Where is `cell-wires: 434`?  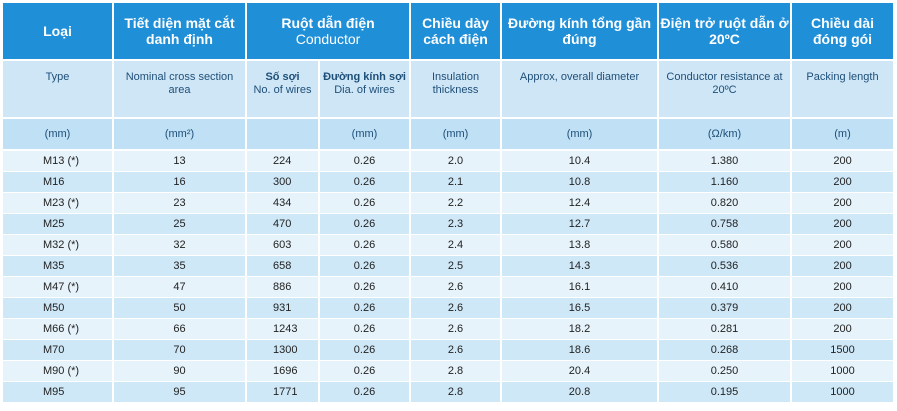
cell-wires: 434 is located at coordinates (282, 203).